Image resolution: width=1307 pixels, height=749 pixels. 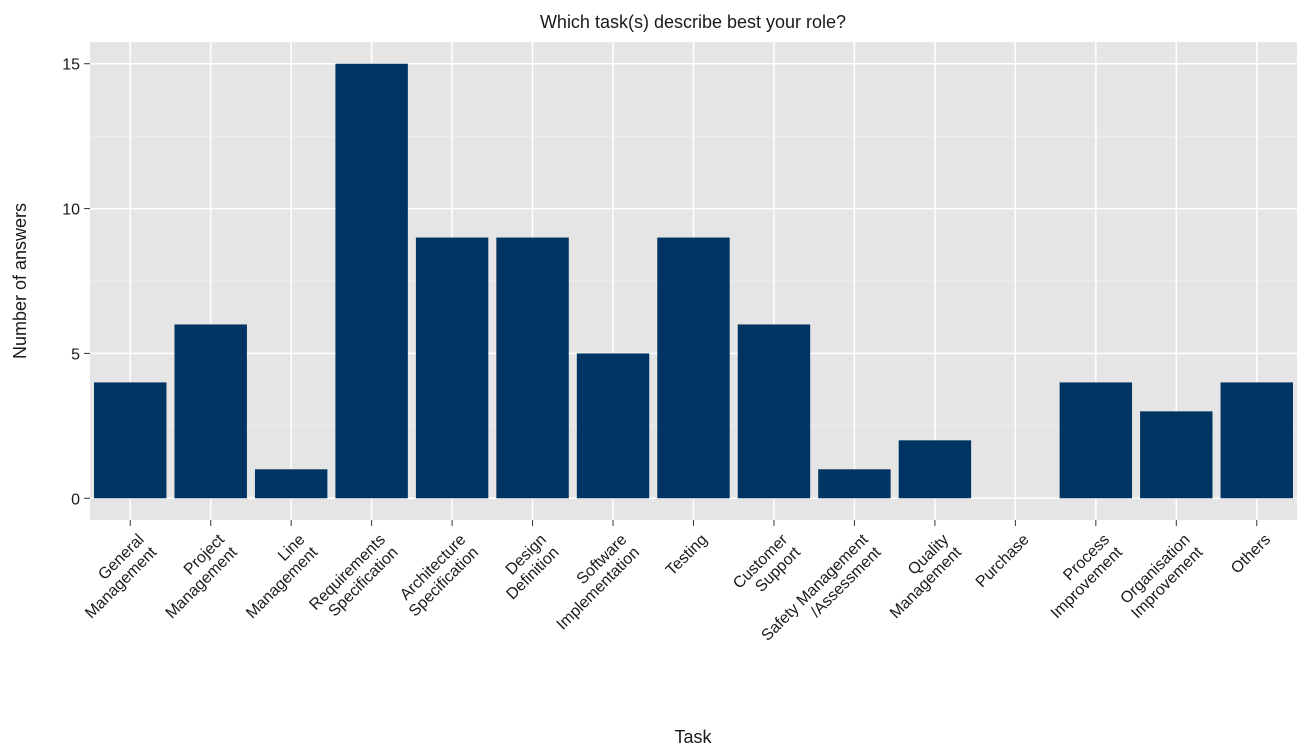 I want to click on x-tick-label: Purchase, so click(x=1003, y=561).